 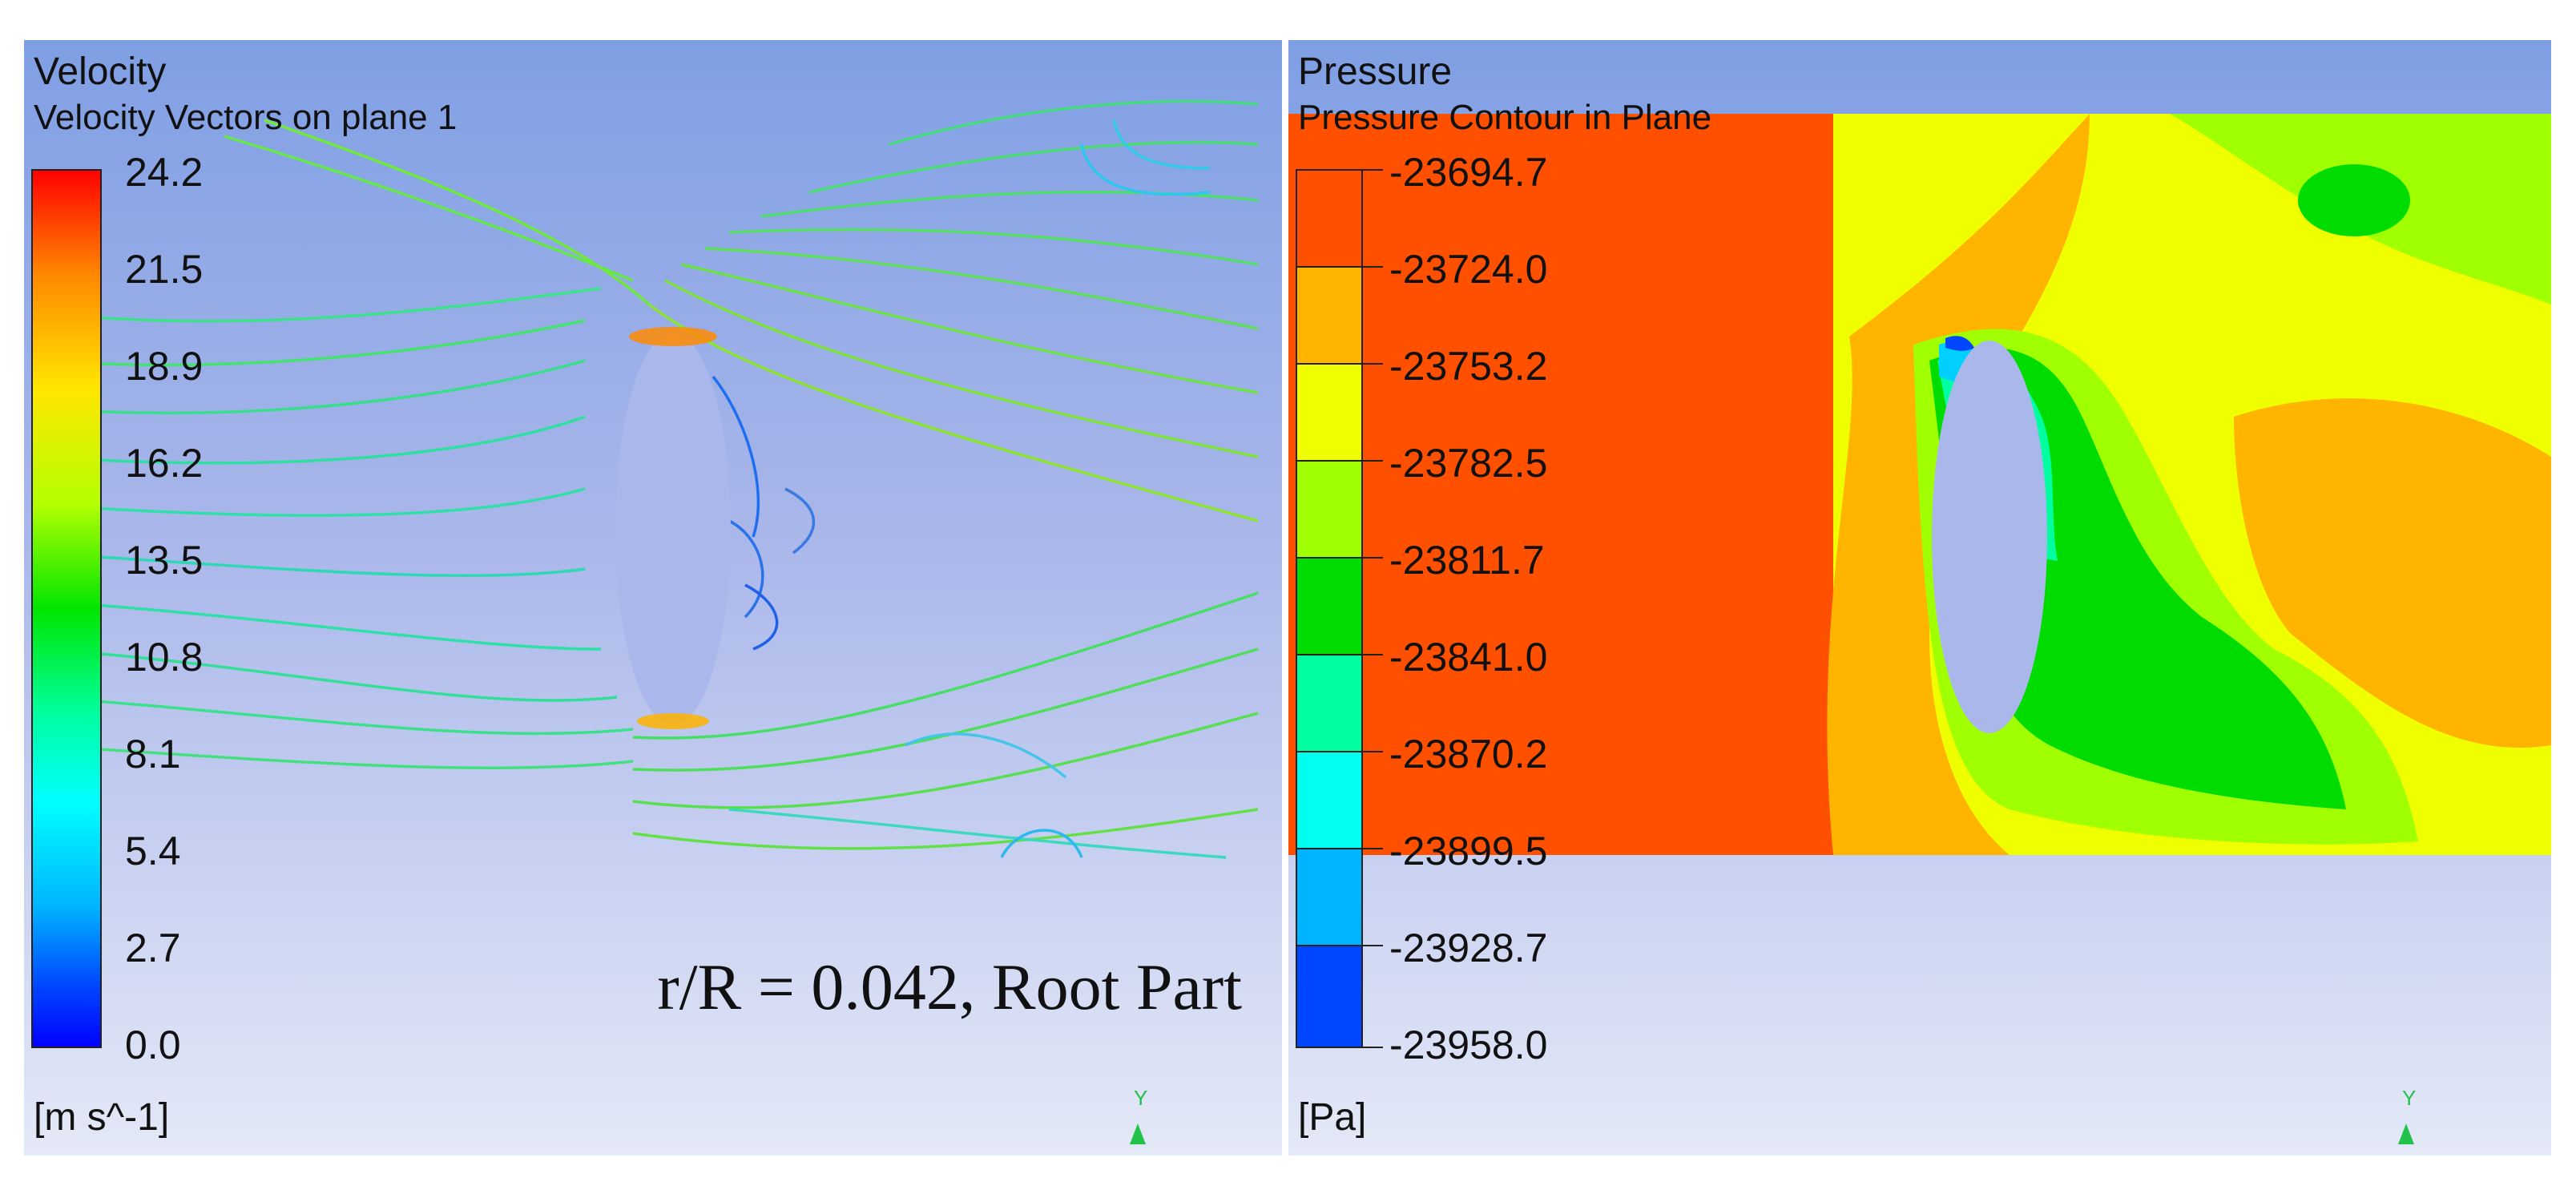 I want to click on velocity-tick: 0.0, so click(x=153, y=1045).